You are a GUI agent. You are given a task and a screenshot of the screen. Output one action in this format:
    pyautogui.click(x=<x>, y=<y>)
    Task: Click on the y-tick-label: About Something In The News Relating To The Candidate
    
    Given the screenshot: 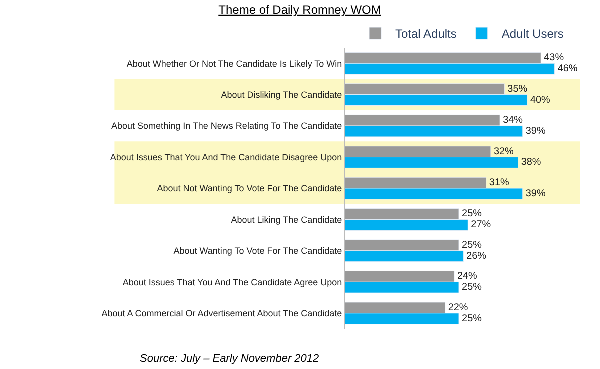 What is the action you would take?
    pyautogui.click(x=227, y=126)
    